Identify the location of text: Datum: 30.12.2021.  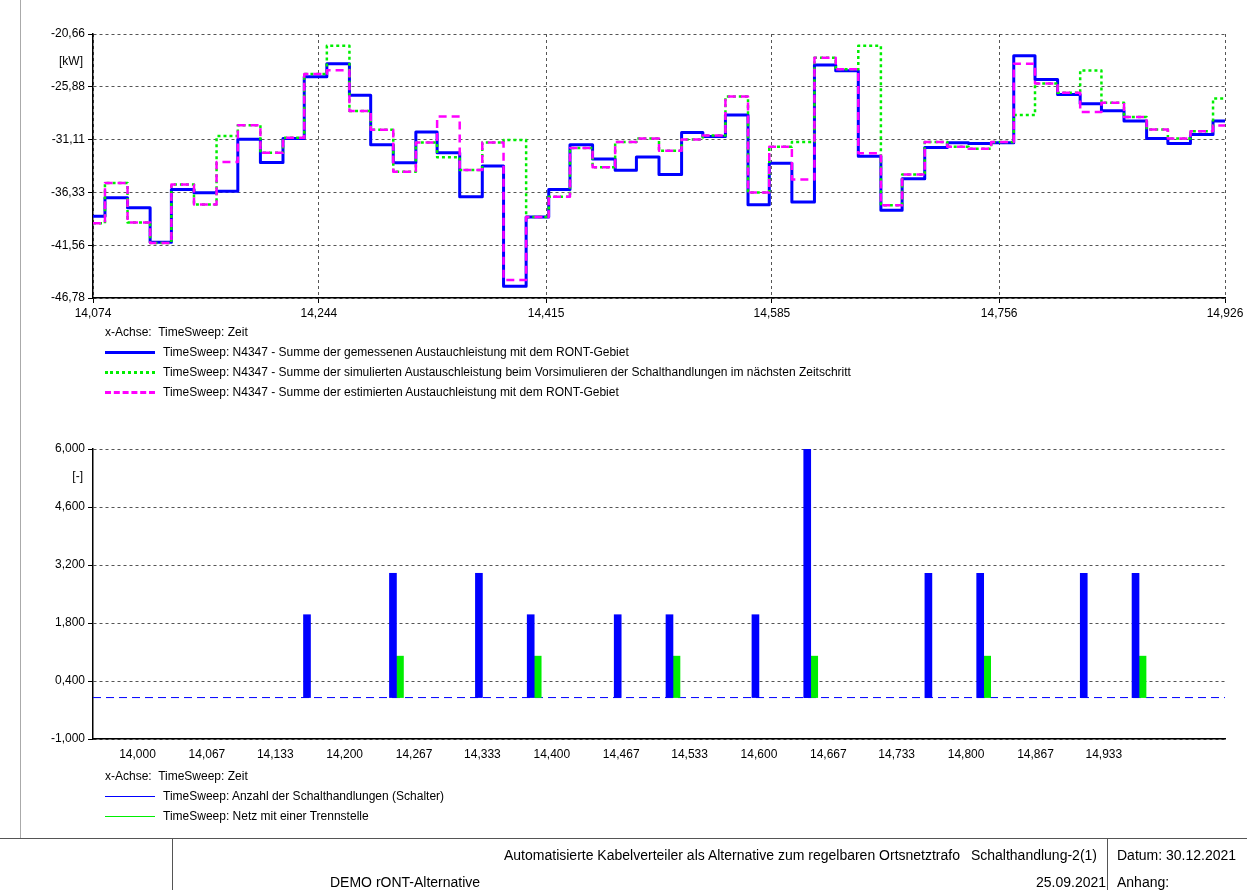
(1177, 855).